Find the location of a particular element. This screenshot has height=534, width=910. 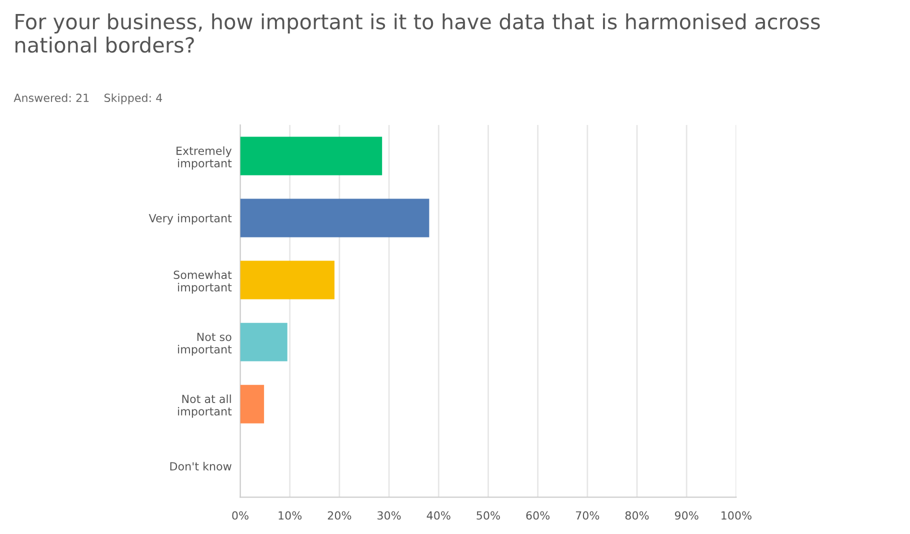

text: Answered: 21 Skipped: 4 is located at coordinates (88, 98).